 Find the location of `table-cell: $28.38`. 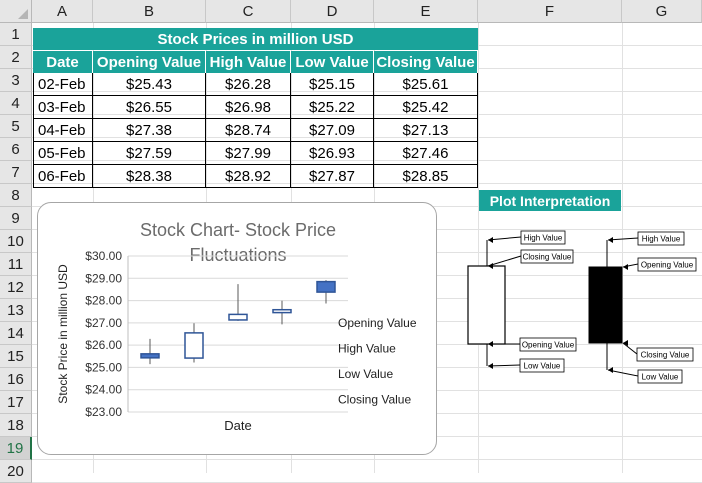

table-cell: $28.38 is located at coordinates (149, 176).